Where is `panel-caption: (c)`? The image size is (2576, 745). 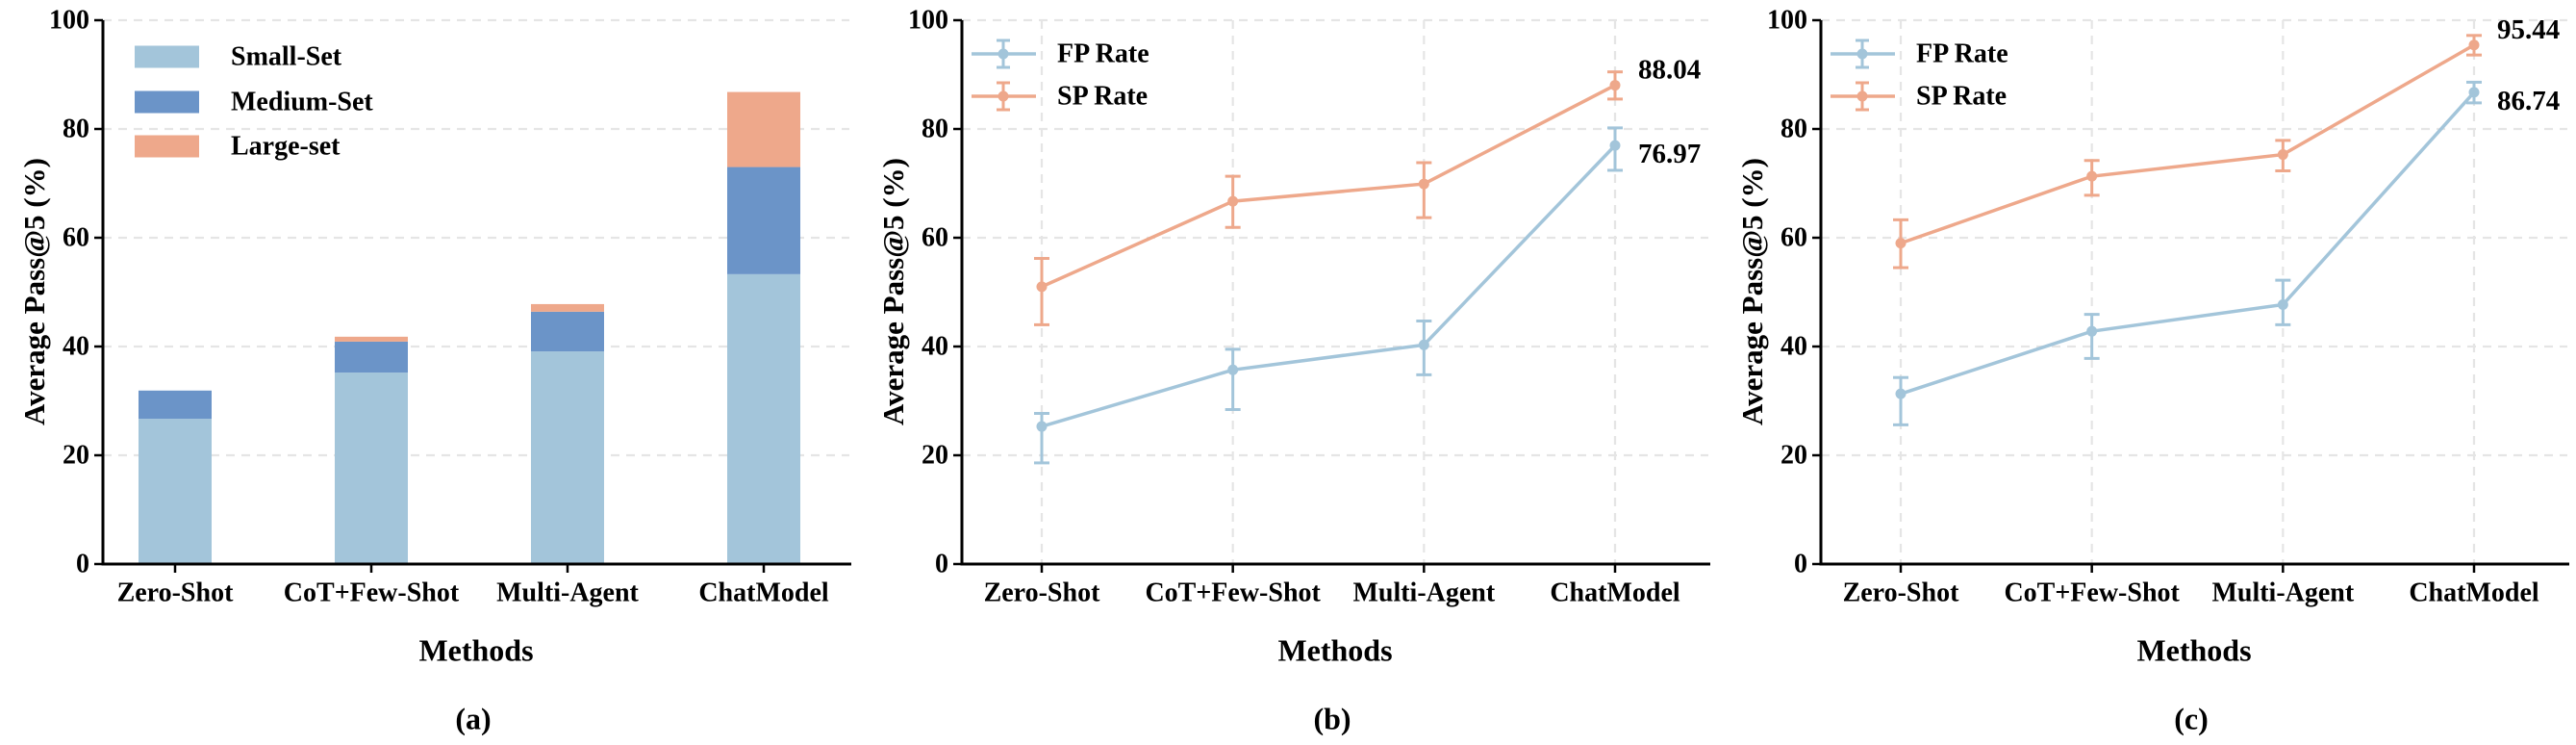 panel-caption: (c) is located at coordinates (2192, 718).